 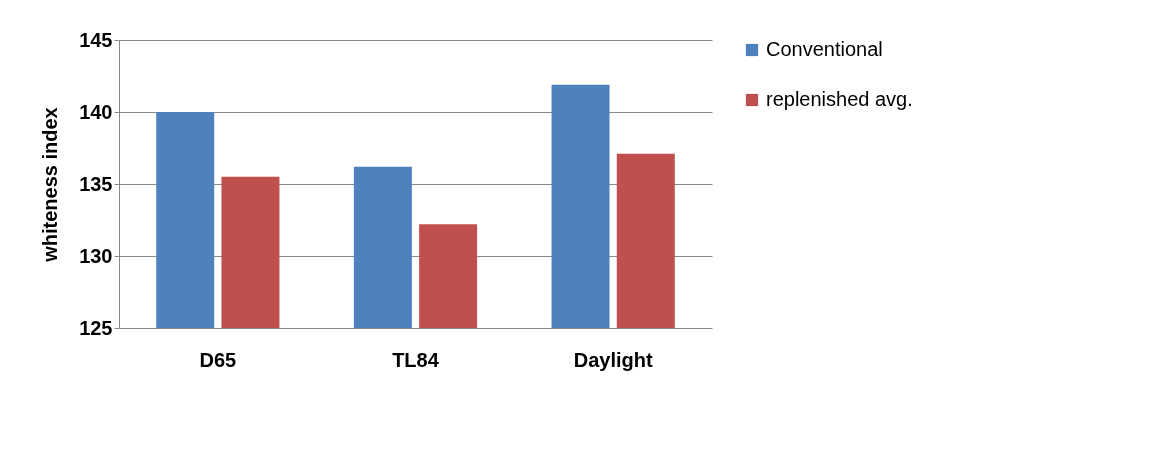 I want to click on x-tick-label: D65, so click(x=218, y=359).